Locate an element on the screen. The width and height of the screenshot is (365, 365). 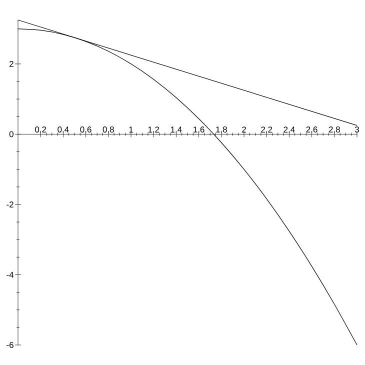
x-tick-label: 0.8 is located at coordinates (108, 129).